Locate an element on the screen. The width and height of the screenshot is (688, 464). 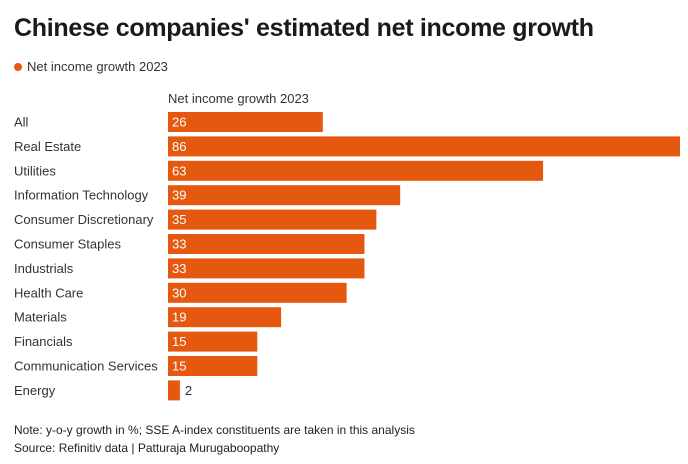
category-label: Materials is located at coordinates (40, 317).